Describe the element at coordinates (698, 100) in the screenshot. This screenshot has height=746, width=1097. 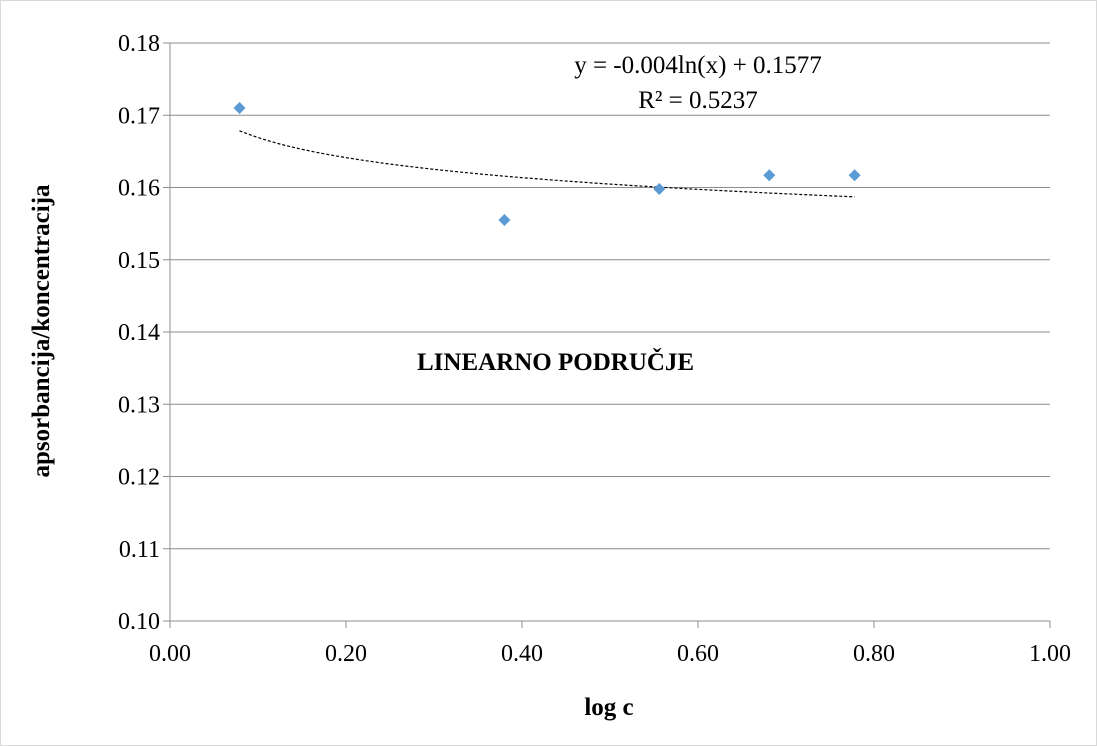
I see `r-squared-label: R² = 0.5237` at that location.